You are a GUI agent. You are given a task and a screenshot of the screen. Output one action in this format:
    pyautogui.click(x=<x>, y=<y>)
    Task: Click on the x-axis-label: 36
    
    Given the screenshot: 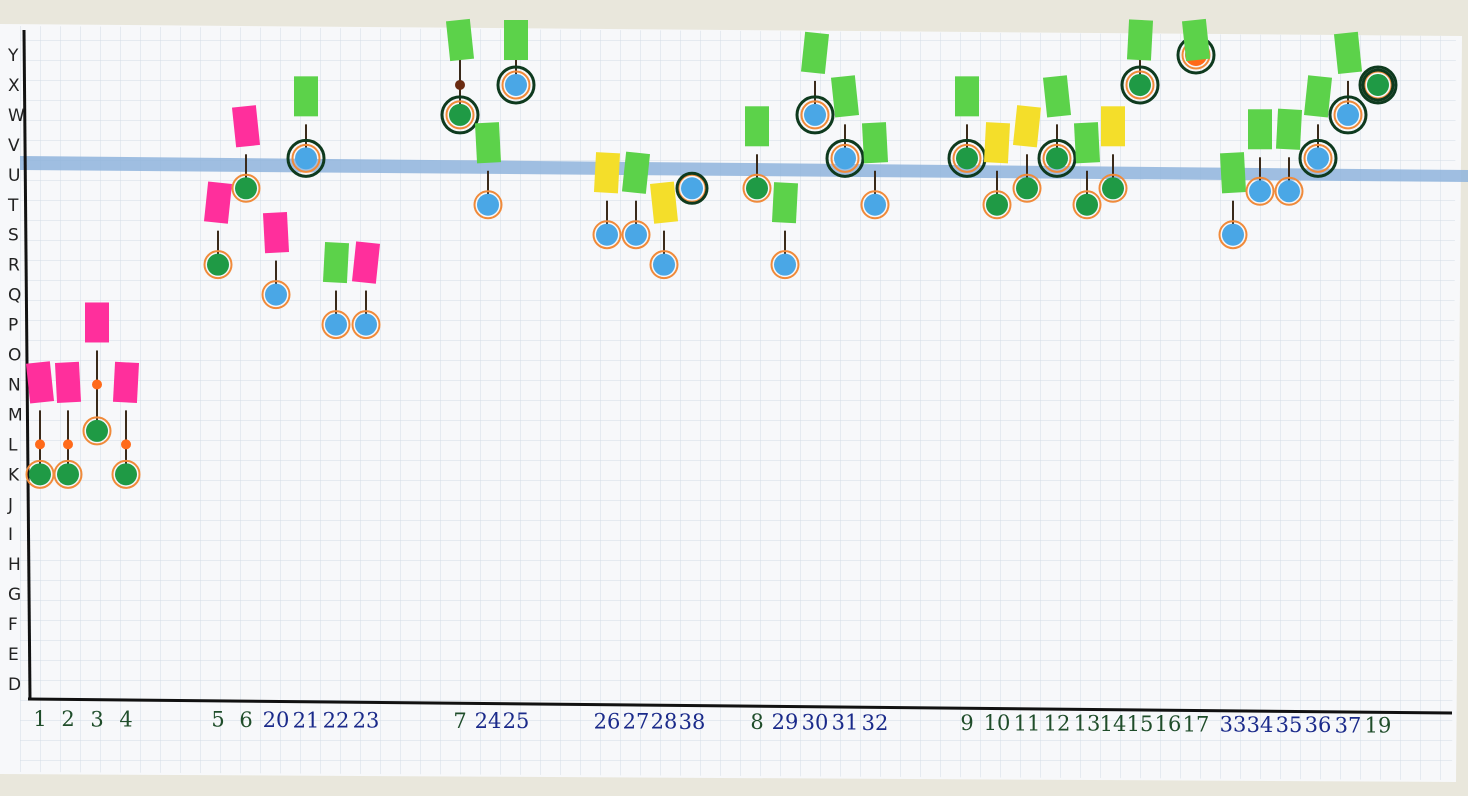 What is the action you would take?
    pyautogui.click(x=1318, y=725)
    